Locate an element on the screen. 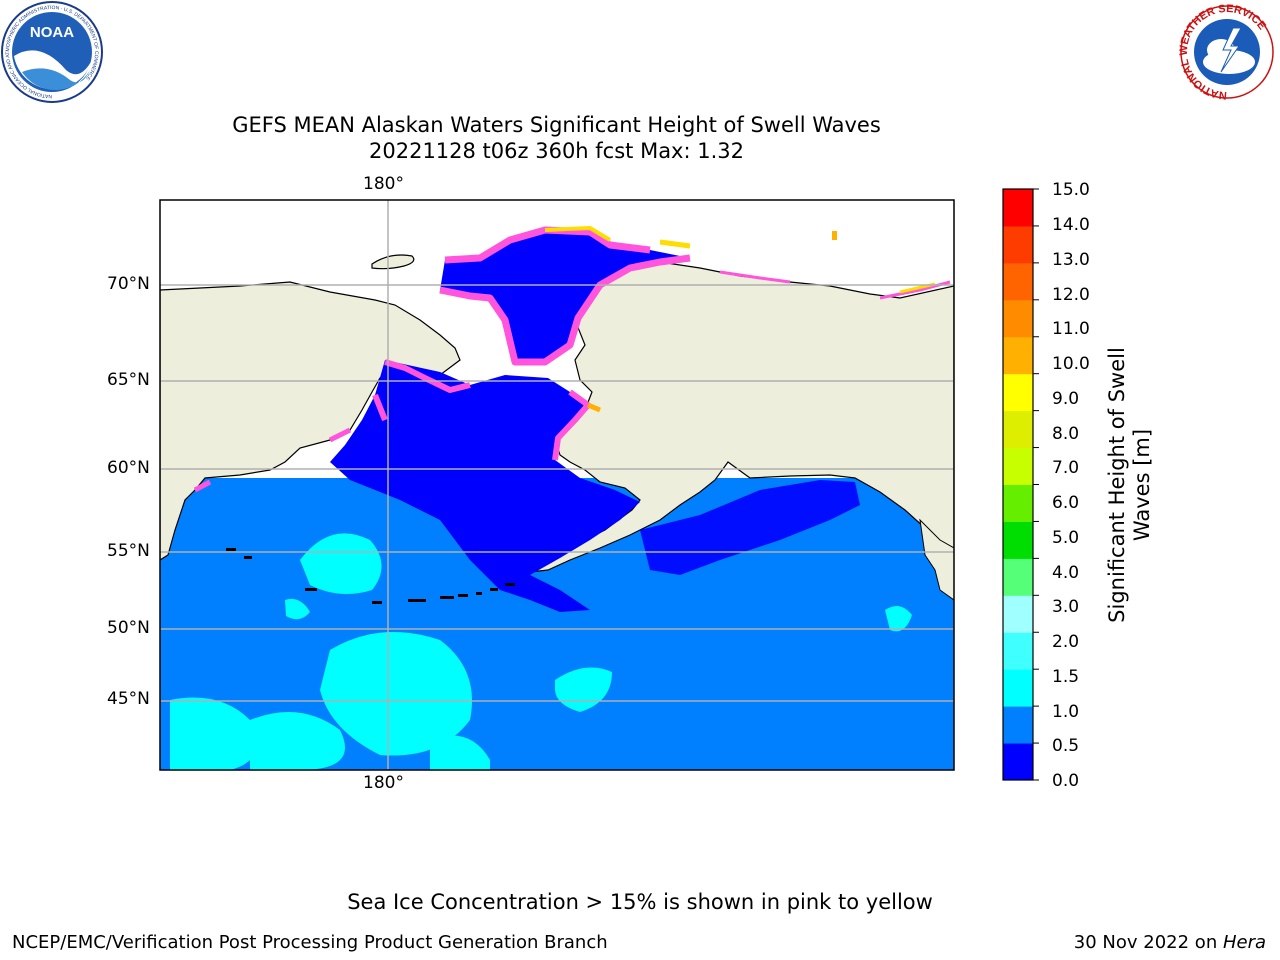 The image size is (1280, 960). colorbar-tick: 9.0 is located at coordinates (1066, 399).